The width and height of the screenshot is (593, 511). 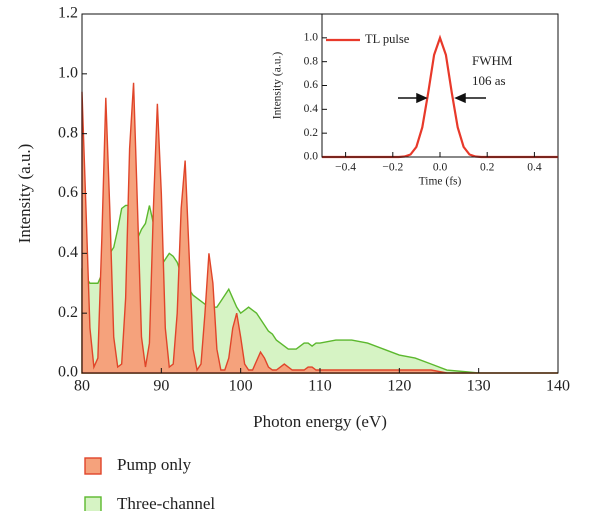 I want to click on x-tick-label: −0.4, so click(x=345, y=168).